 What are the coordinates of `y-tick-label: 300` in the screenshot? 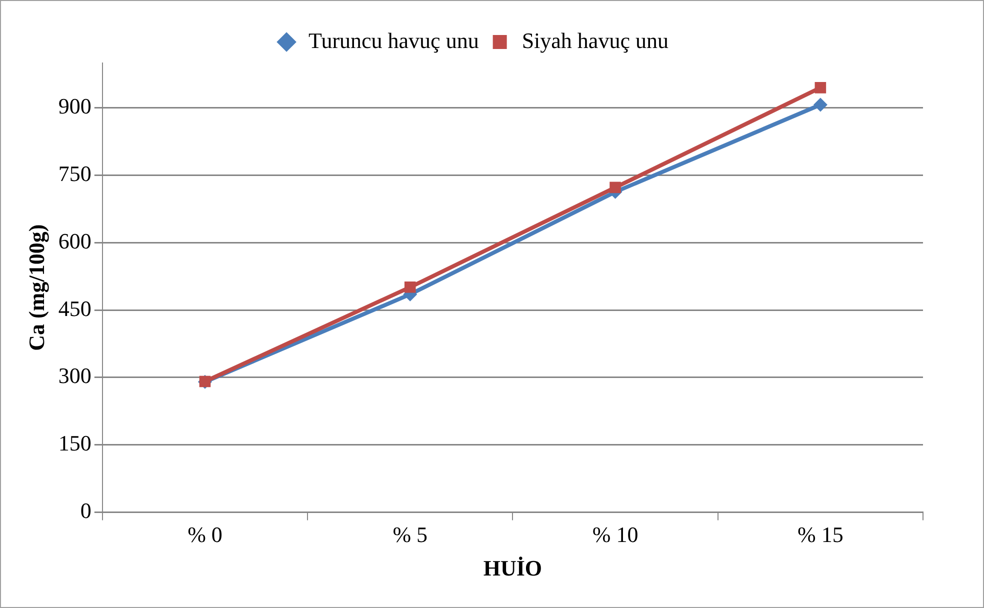 It's located at (75, 375).